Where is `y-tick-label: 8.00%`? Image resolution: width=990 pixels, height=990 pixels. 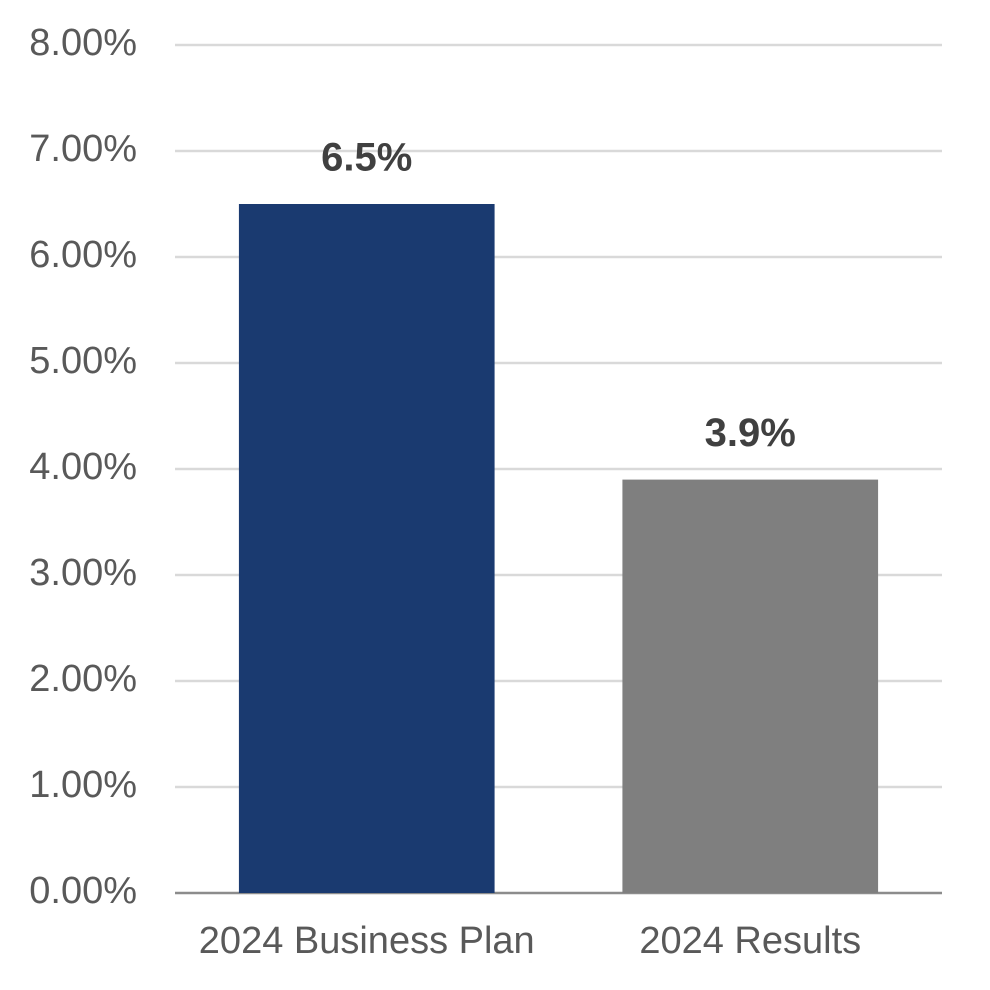 y-tick-label: 8.00% is located at coordinates (83, 43).